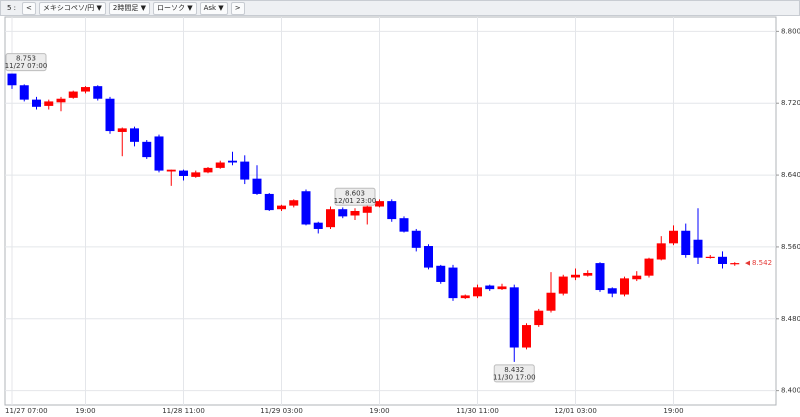  What do you see at coordinates (355, 193) in the screenshot?
I see `annotation-price: 8.603` at bounding box center [355, 193].